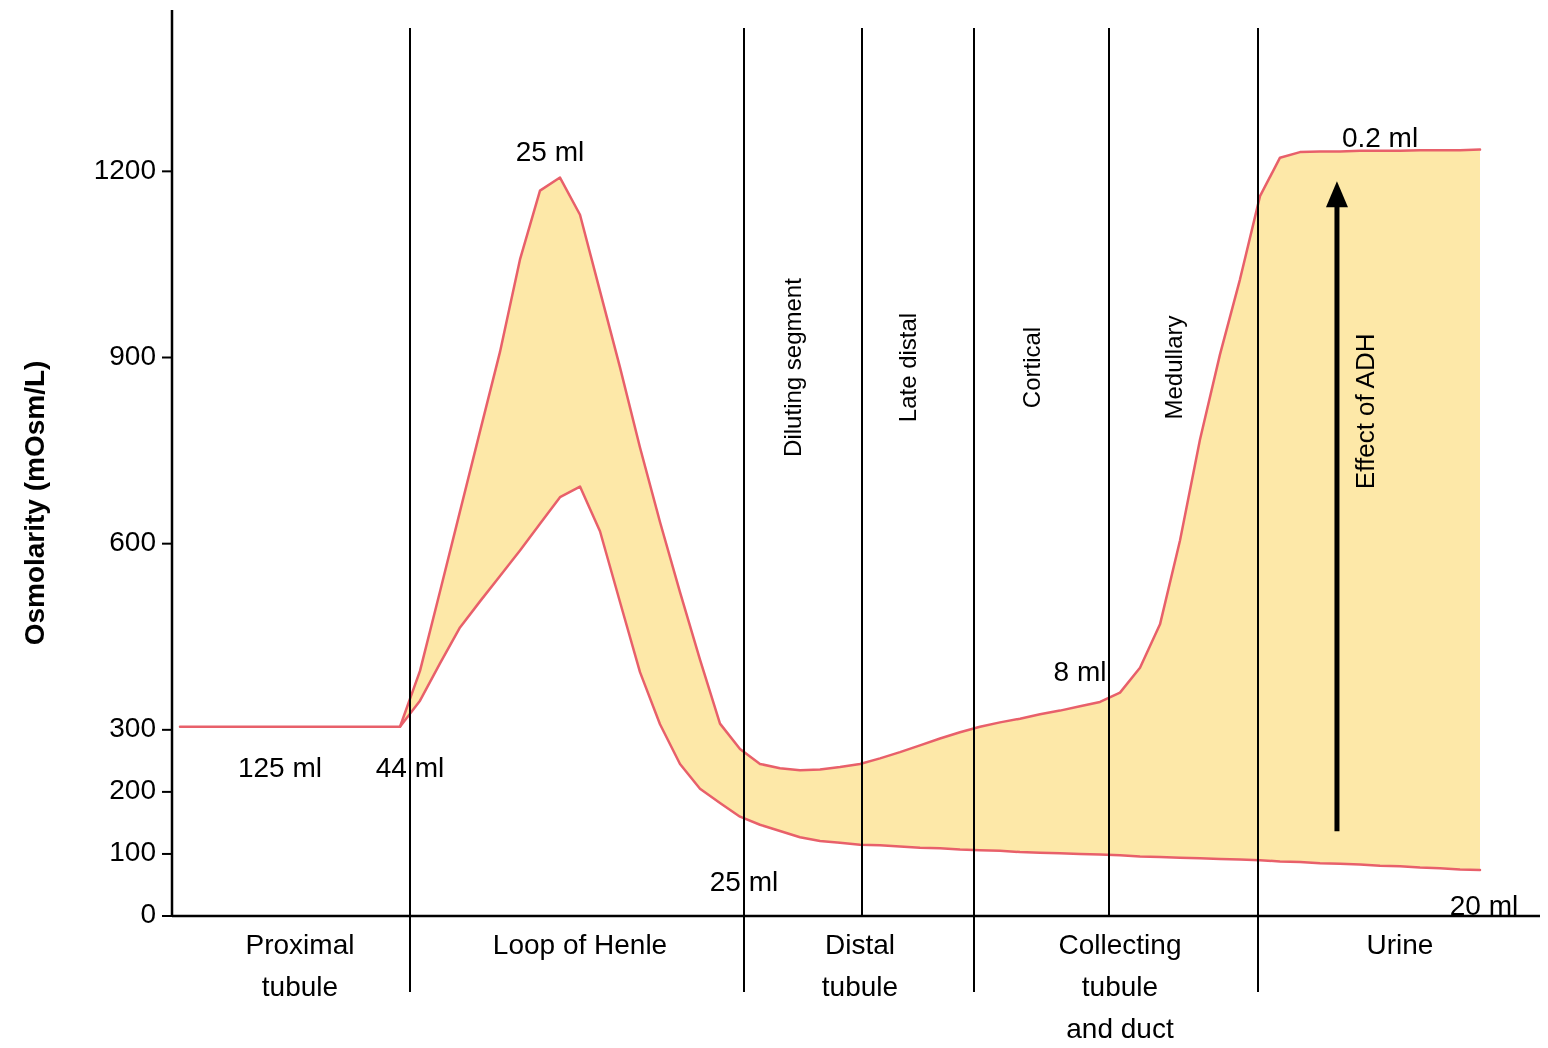 Image resolution: width=1548 pixels, height=1048 pixels. What do you see at coordinates (132, 728) in the screenshot?
I see `y-tick-label: 300` at bounding box center [132, 728].